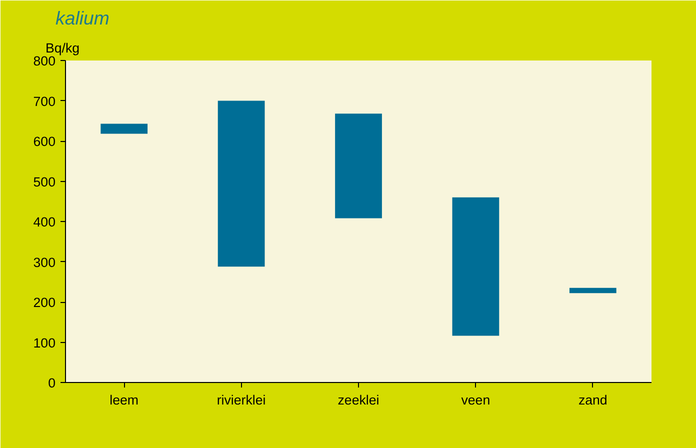 The height and width of the screenshot is (448, 696). I want to click on y-tick-label: 800, so click(44, 61).